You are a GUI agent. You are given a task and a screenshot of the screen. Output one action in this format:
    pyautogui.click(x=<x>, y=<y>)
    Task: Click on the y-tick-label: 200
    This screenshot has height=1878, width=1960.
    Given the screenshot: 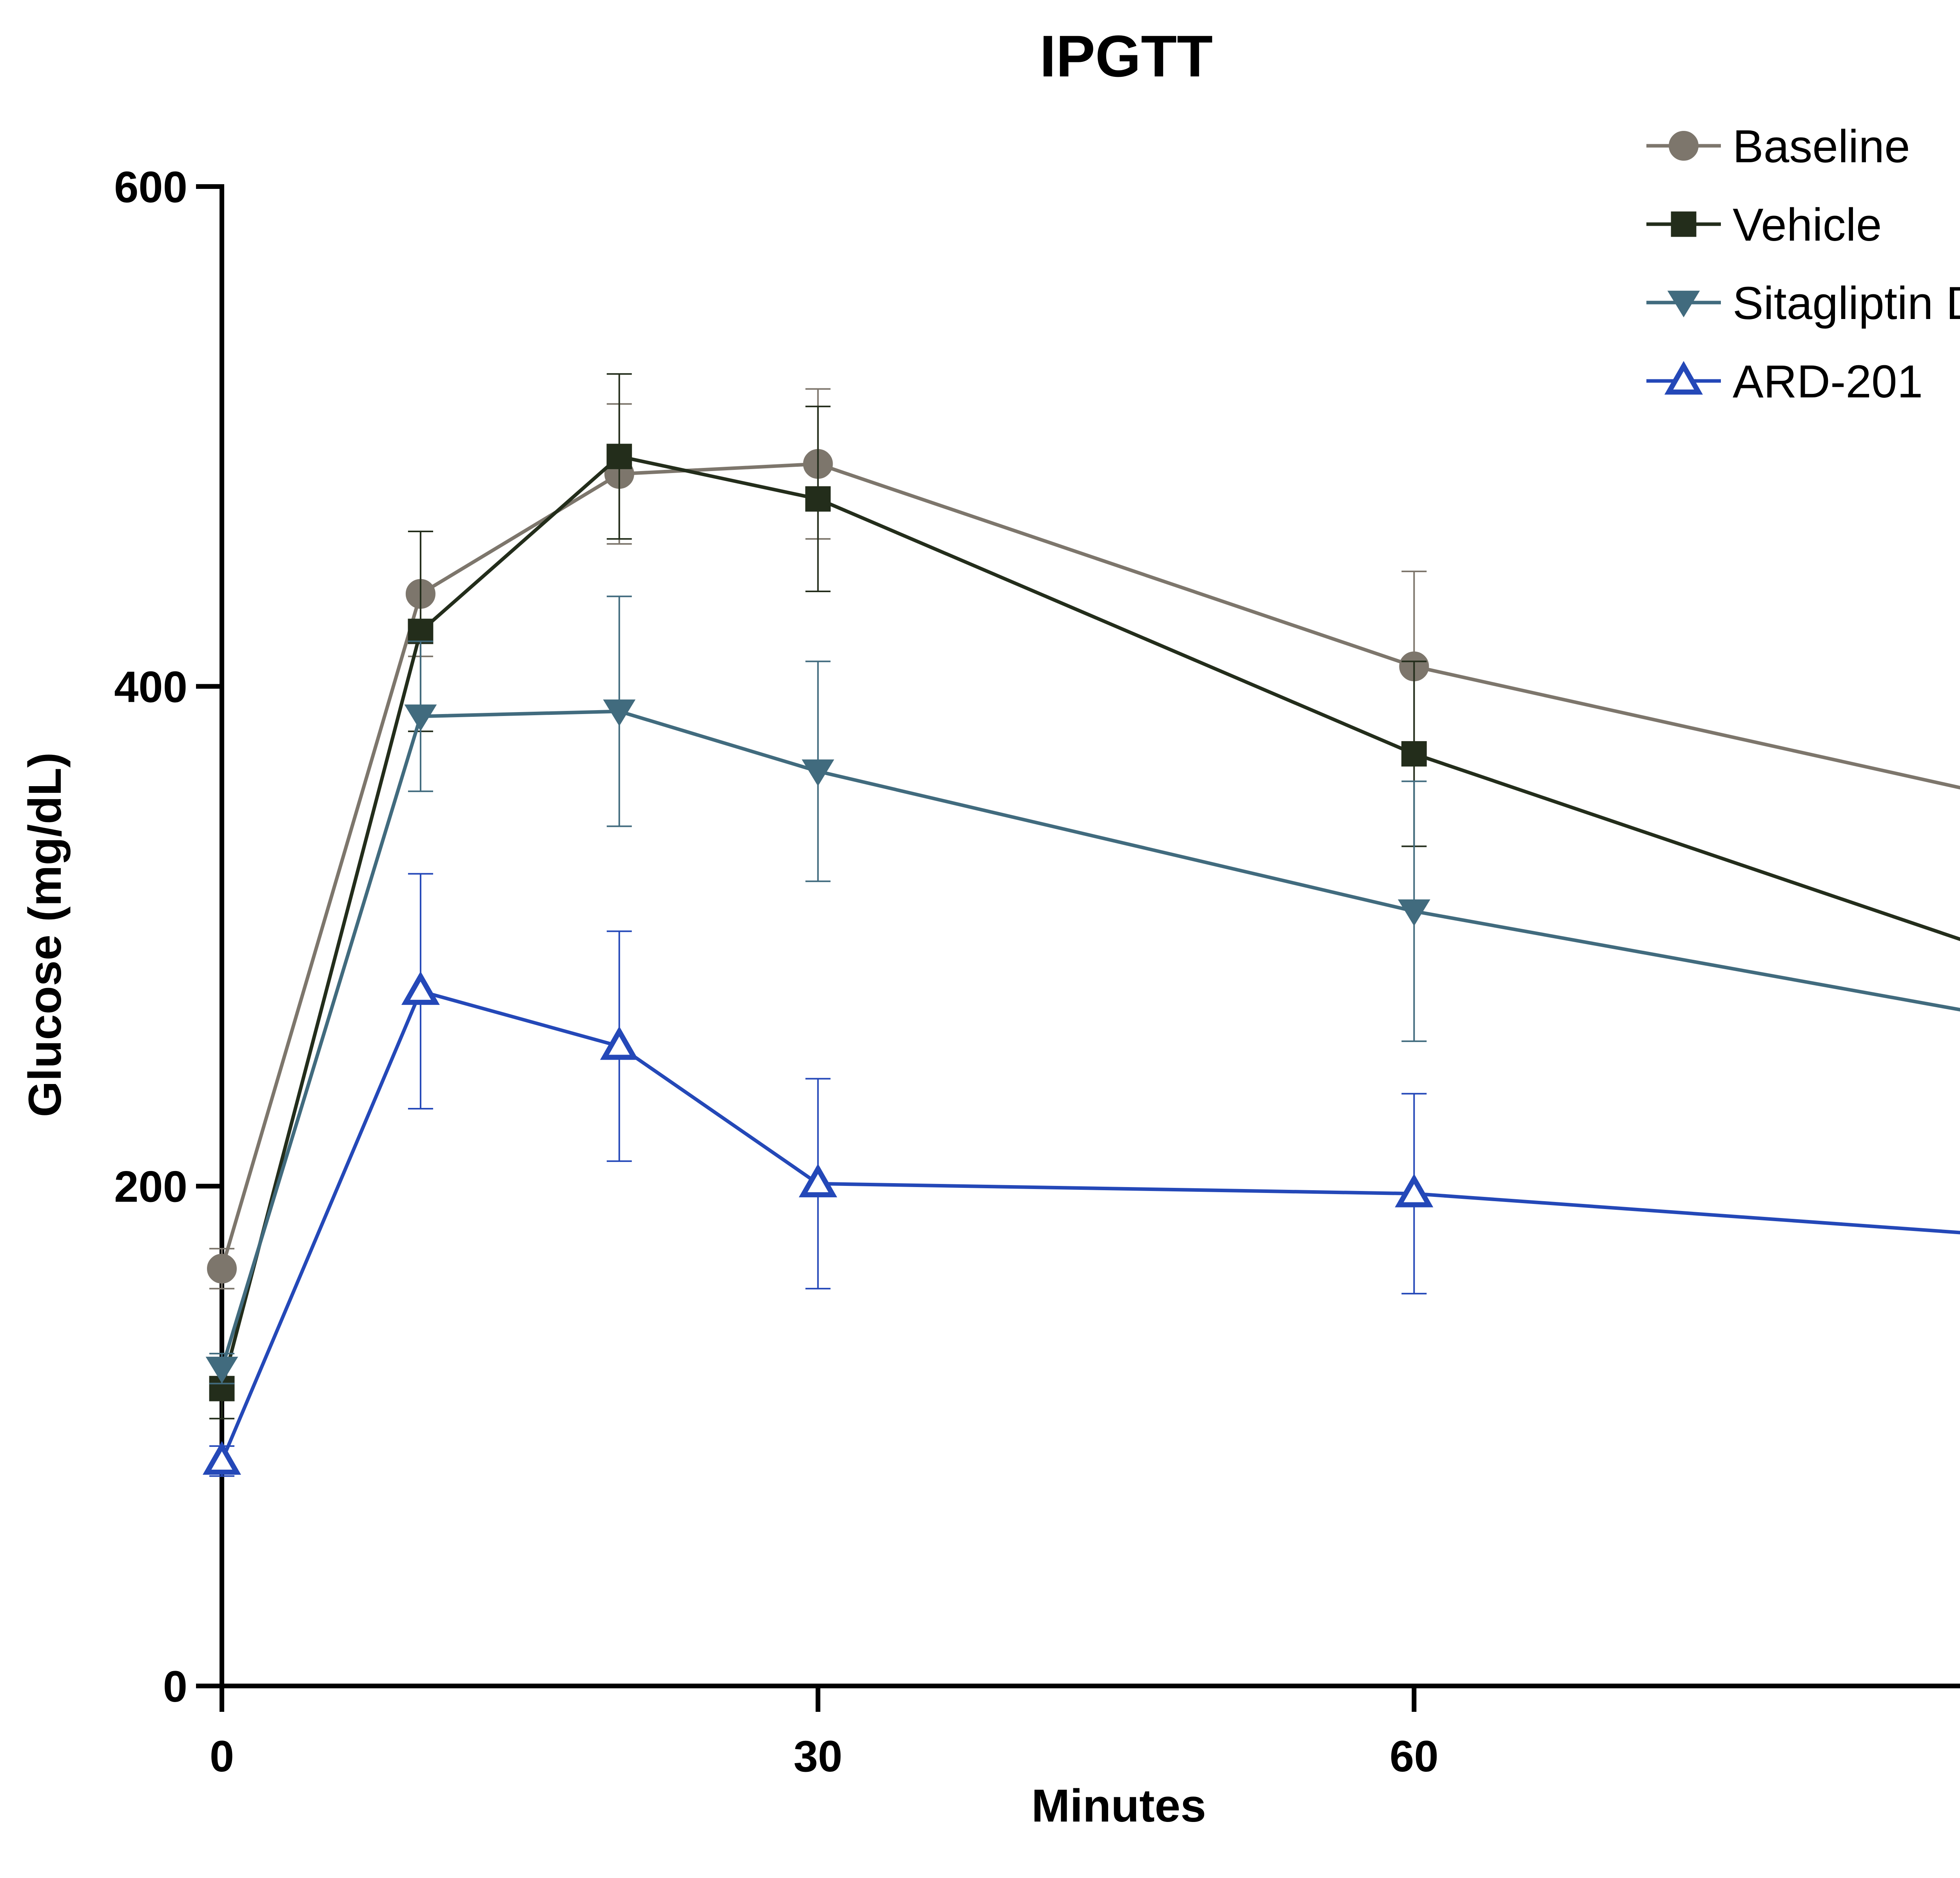 What is the action you would take?
    pyautogui.click(x=150, y=1186)
    